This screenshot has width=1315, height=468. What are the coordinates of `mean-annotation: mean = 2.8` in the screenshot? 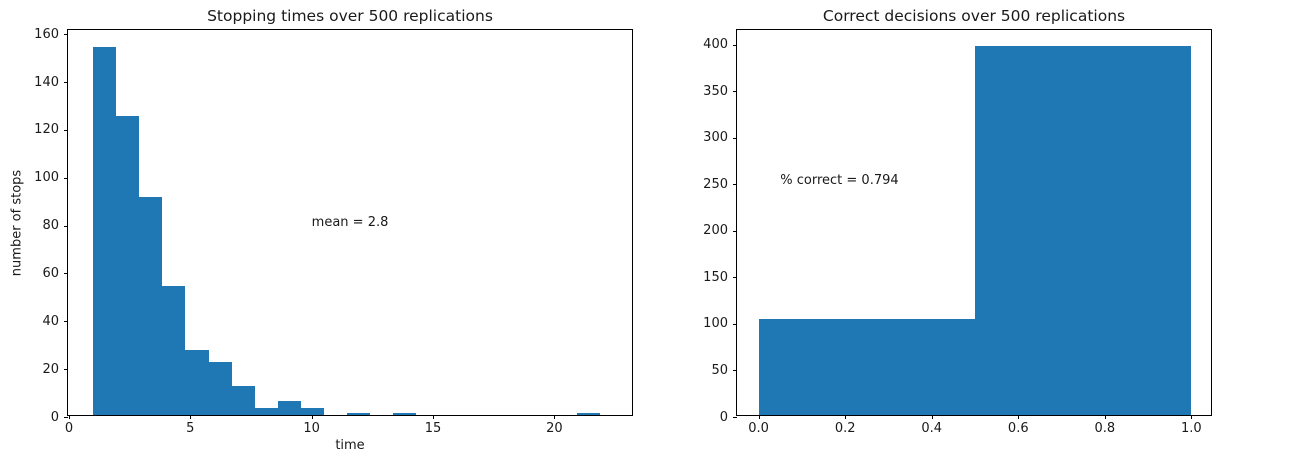 It's located at (350, 222).